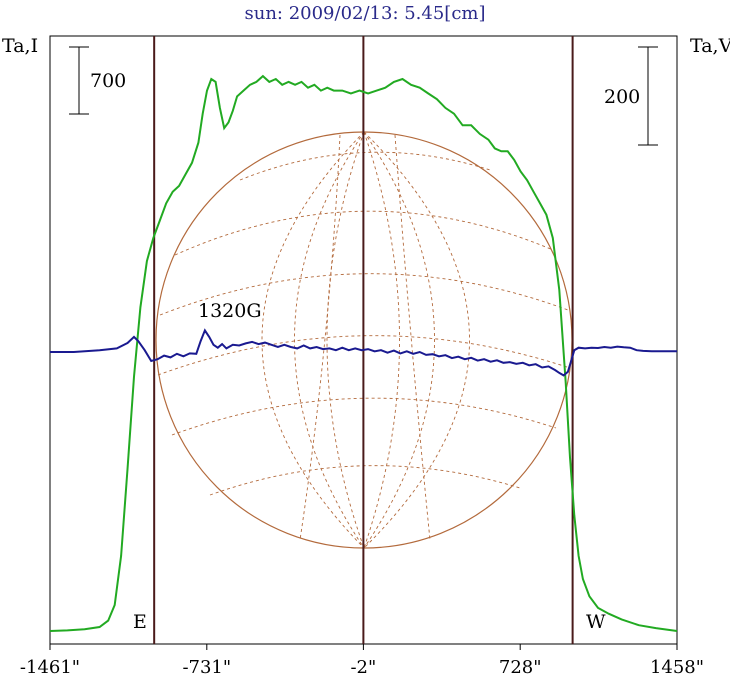 The width and height of the screenshot is (730, 681). I want to click on west-limb-label: W, so click(596, 622).